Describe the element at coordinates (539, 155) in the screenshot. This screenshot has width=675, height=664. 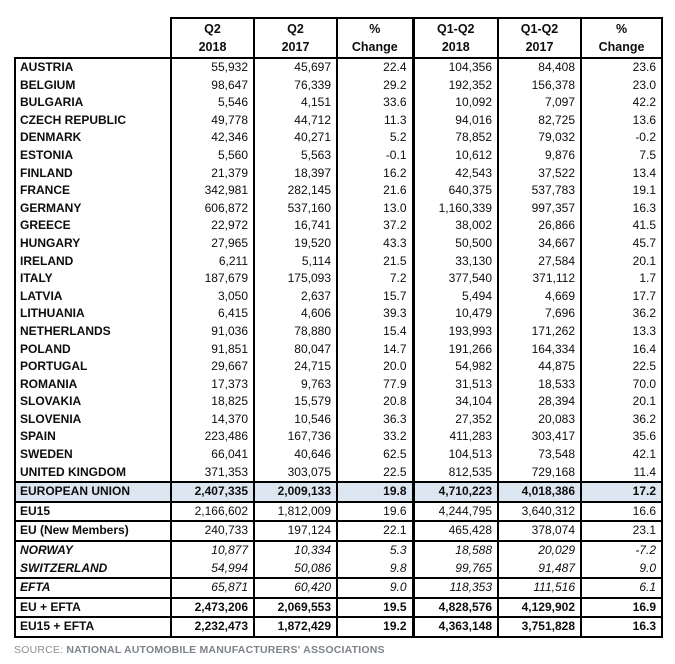
I see `table-cell: 9,876` at that location.